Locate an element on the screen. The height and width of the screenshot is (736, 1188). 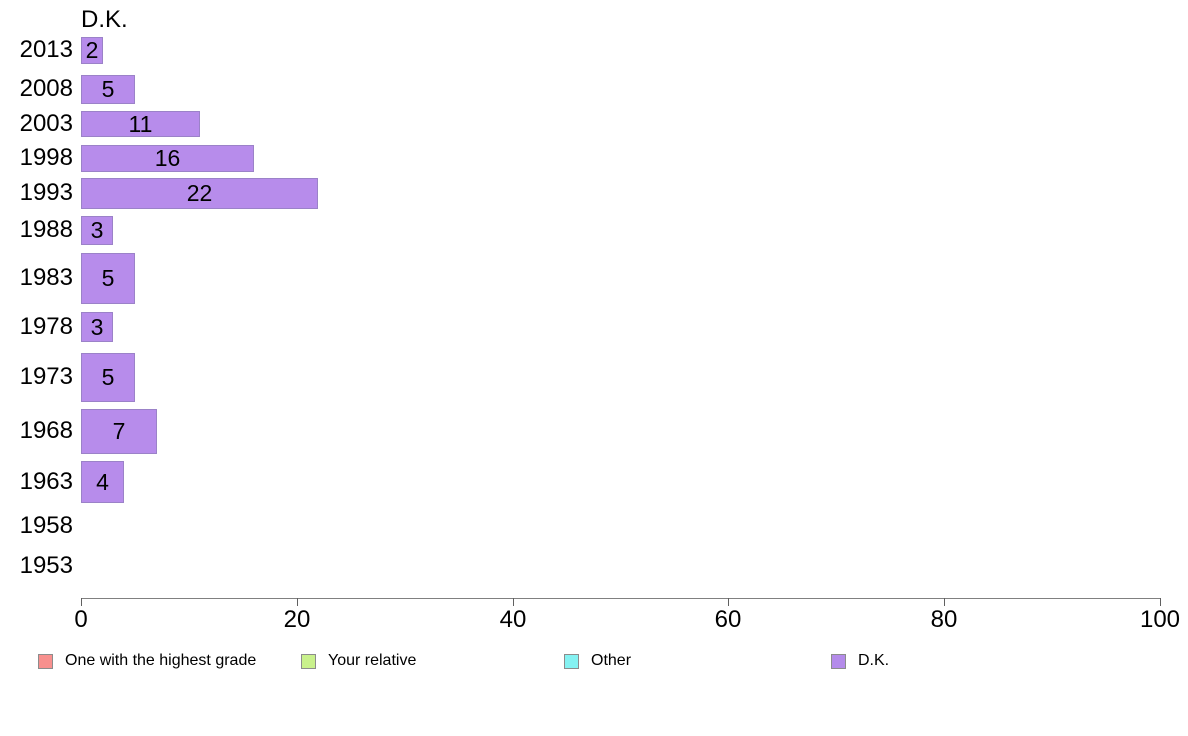
bar: 7 is located at coordinates (119, 431).